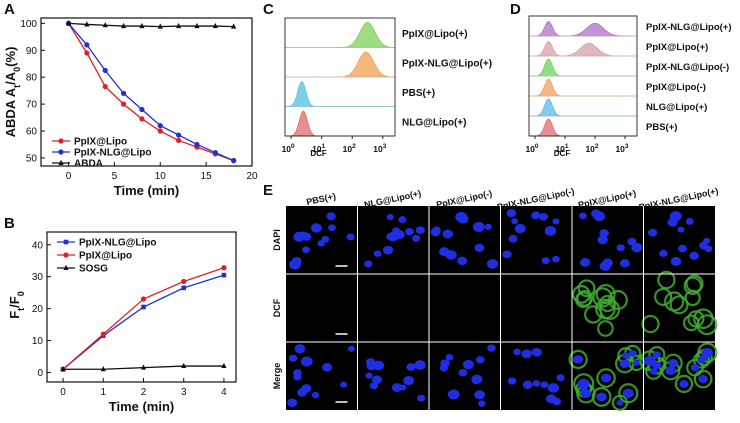 The image size is (740, 423). I want to click on legend-label: ABDA, so click(88, 164).